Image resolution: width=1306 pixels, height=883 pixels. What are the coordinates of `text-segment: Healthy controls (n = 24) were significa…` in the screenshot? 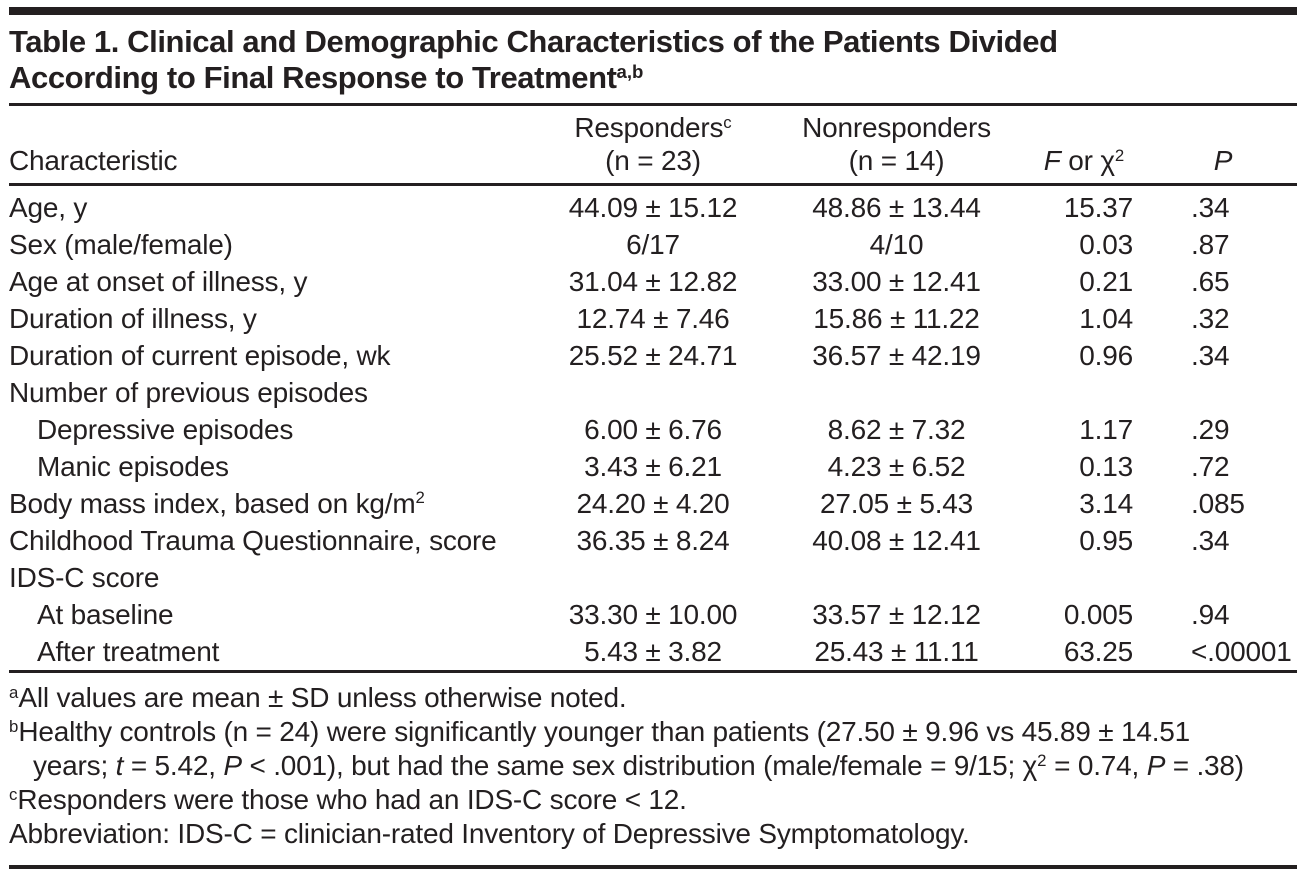 It's located at (604, 731).